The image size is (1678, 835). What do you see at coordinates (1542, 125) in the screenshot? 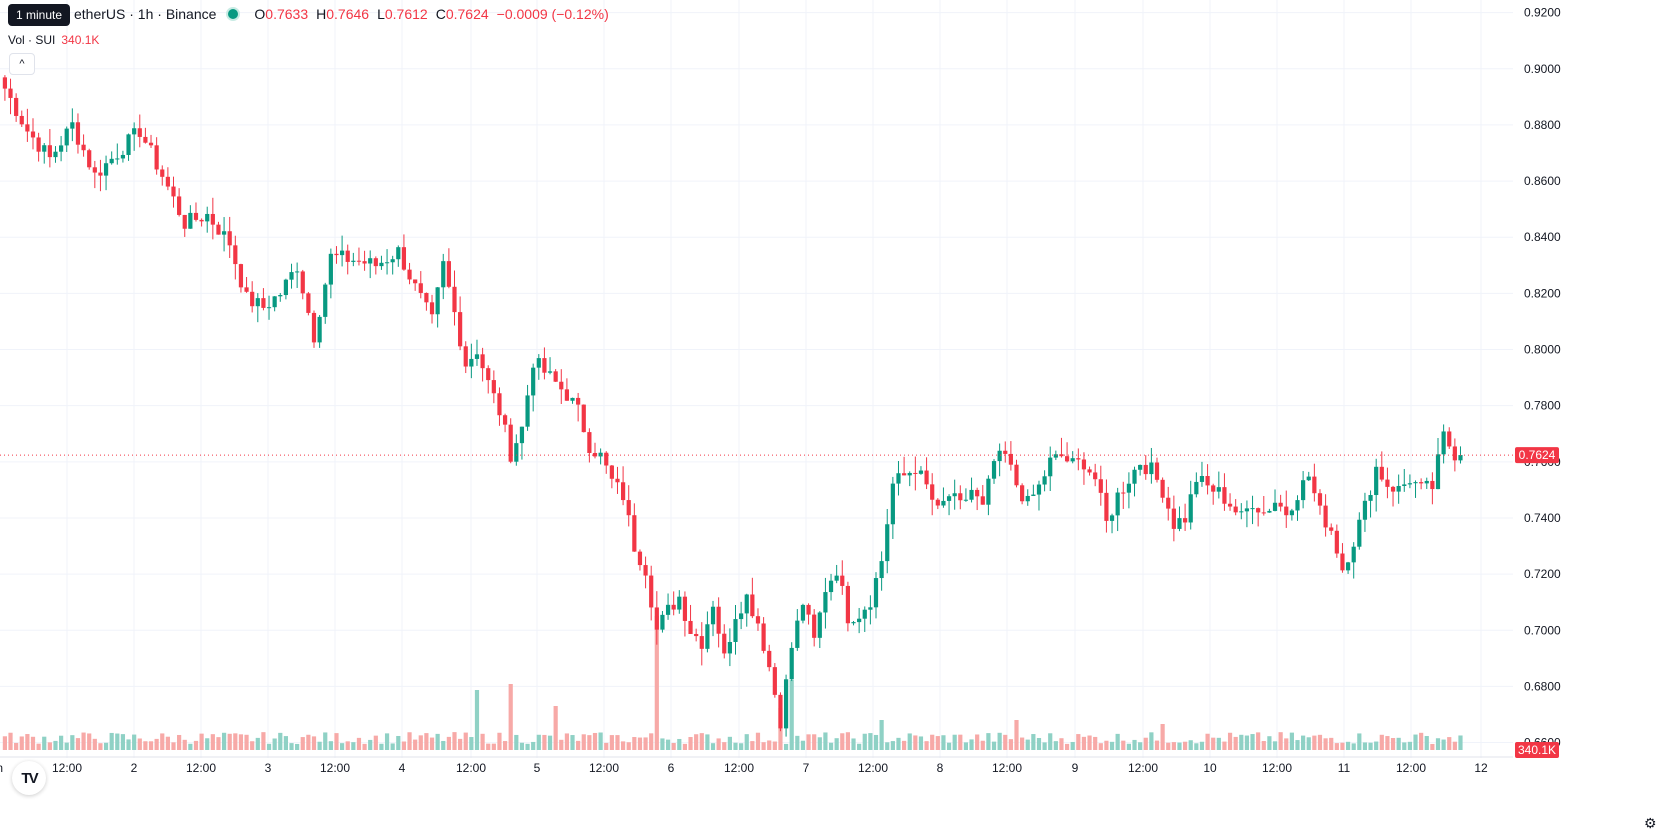
I see `y-tick-label: 0.8800` at bounding box center [1542, 125].